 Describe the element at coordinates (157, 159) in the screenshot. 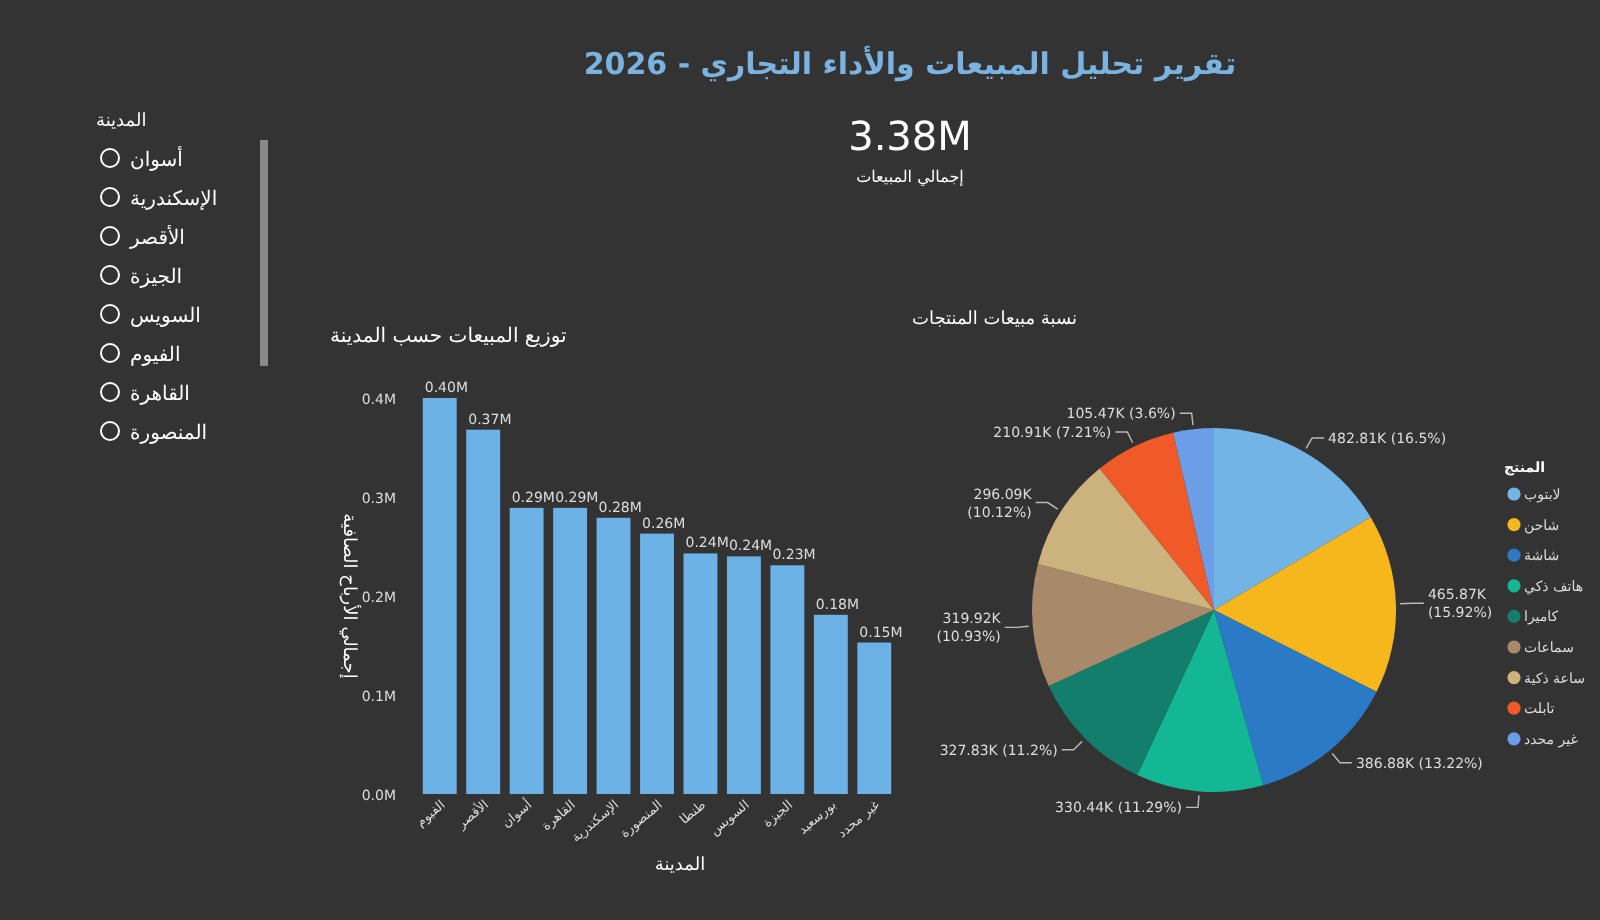

I see `text: أسوان` at that location.